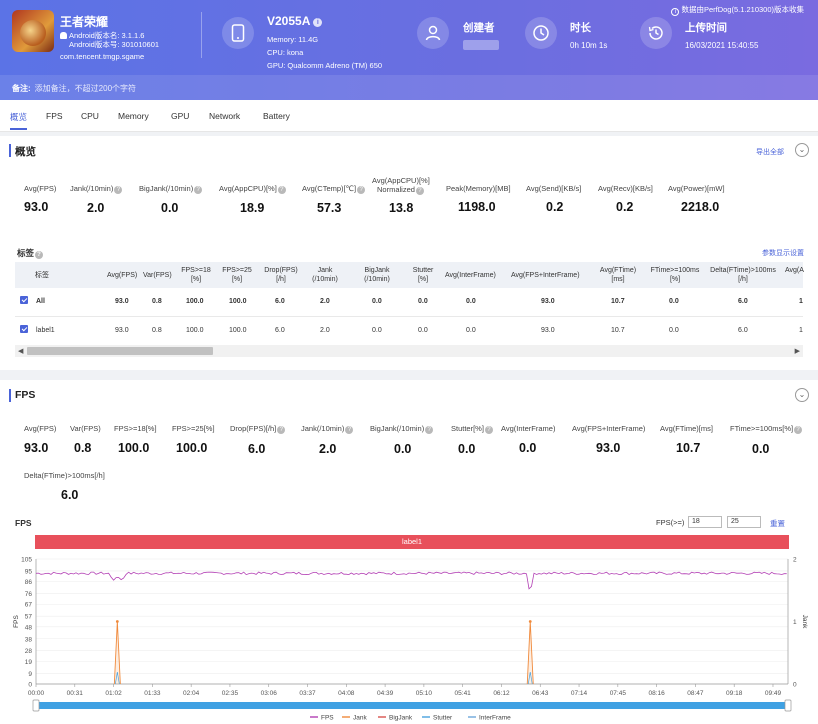 This screenshot has width=818, height=724. Describe the element at coordinates (157, 275) in the screenshot. I see `column-header: Var(FPS)` at that location.